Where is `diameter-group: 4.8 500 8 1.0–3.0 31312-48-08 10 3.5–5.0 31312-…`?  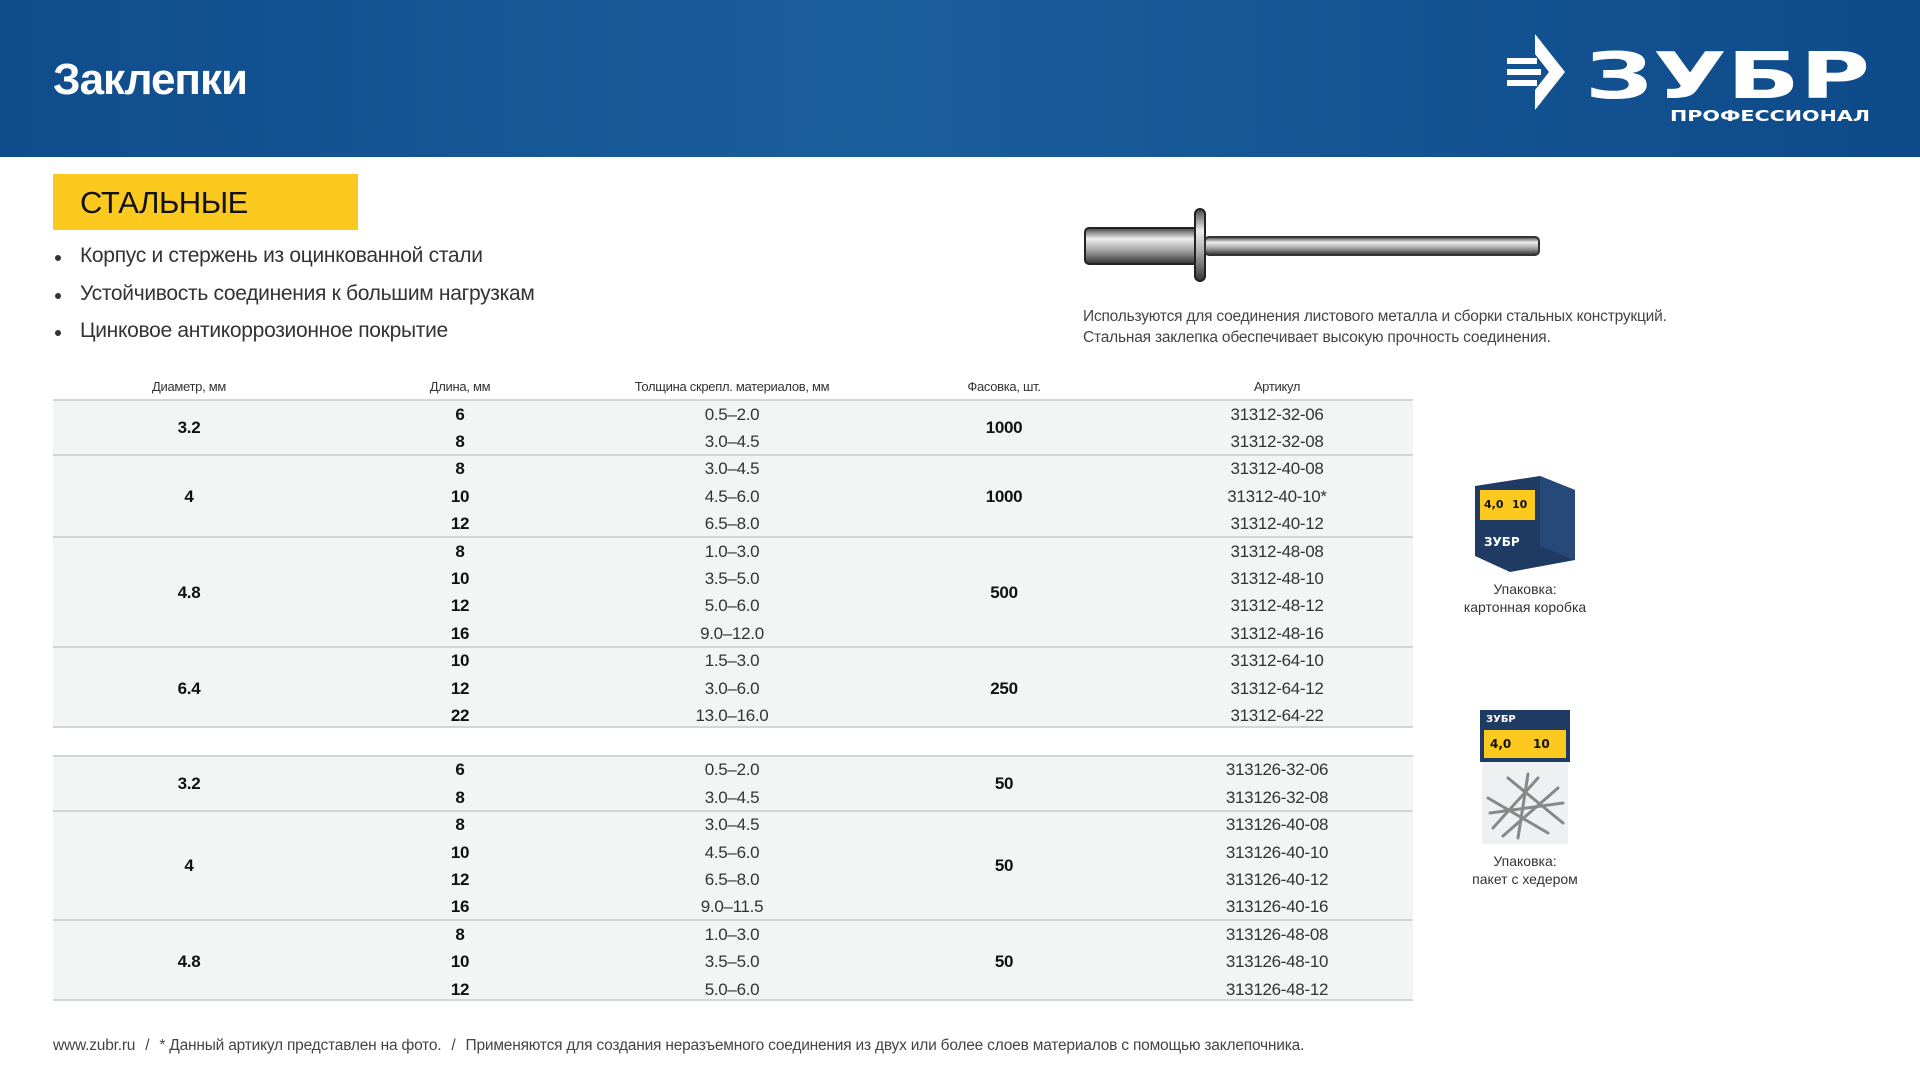
diameter-group: 4.8 500 8 1.0–3.0 31312-48-08 10 3.5–5.0 31312-… is located at coordinates (733, 590).